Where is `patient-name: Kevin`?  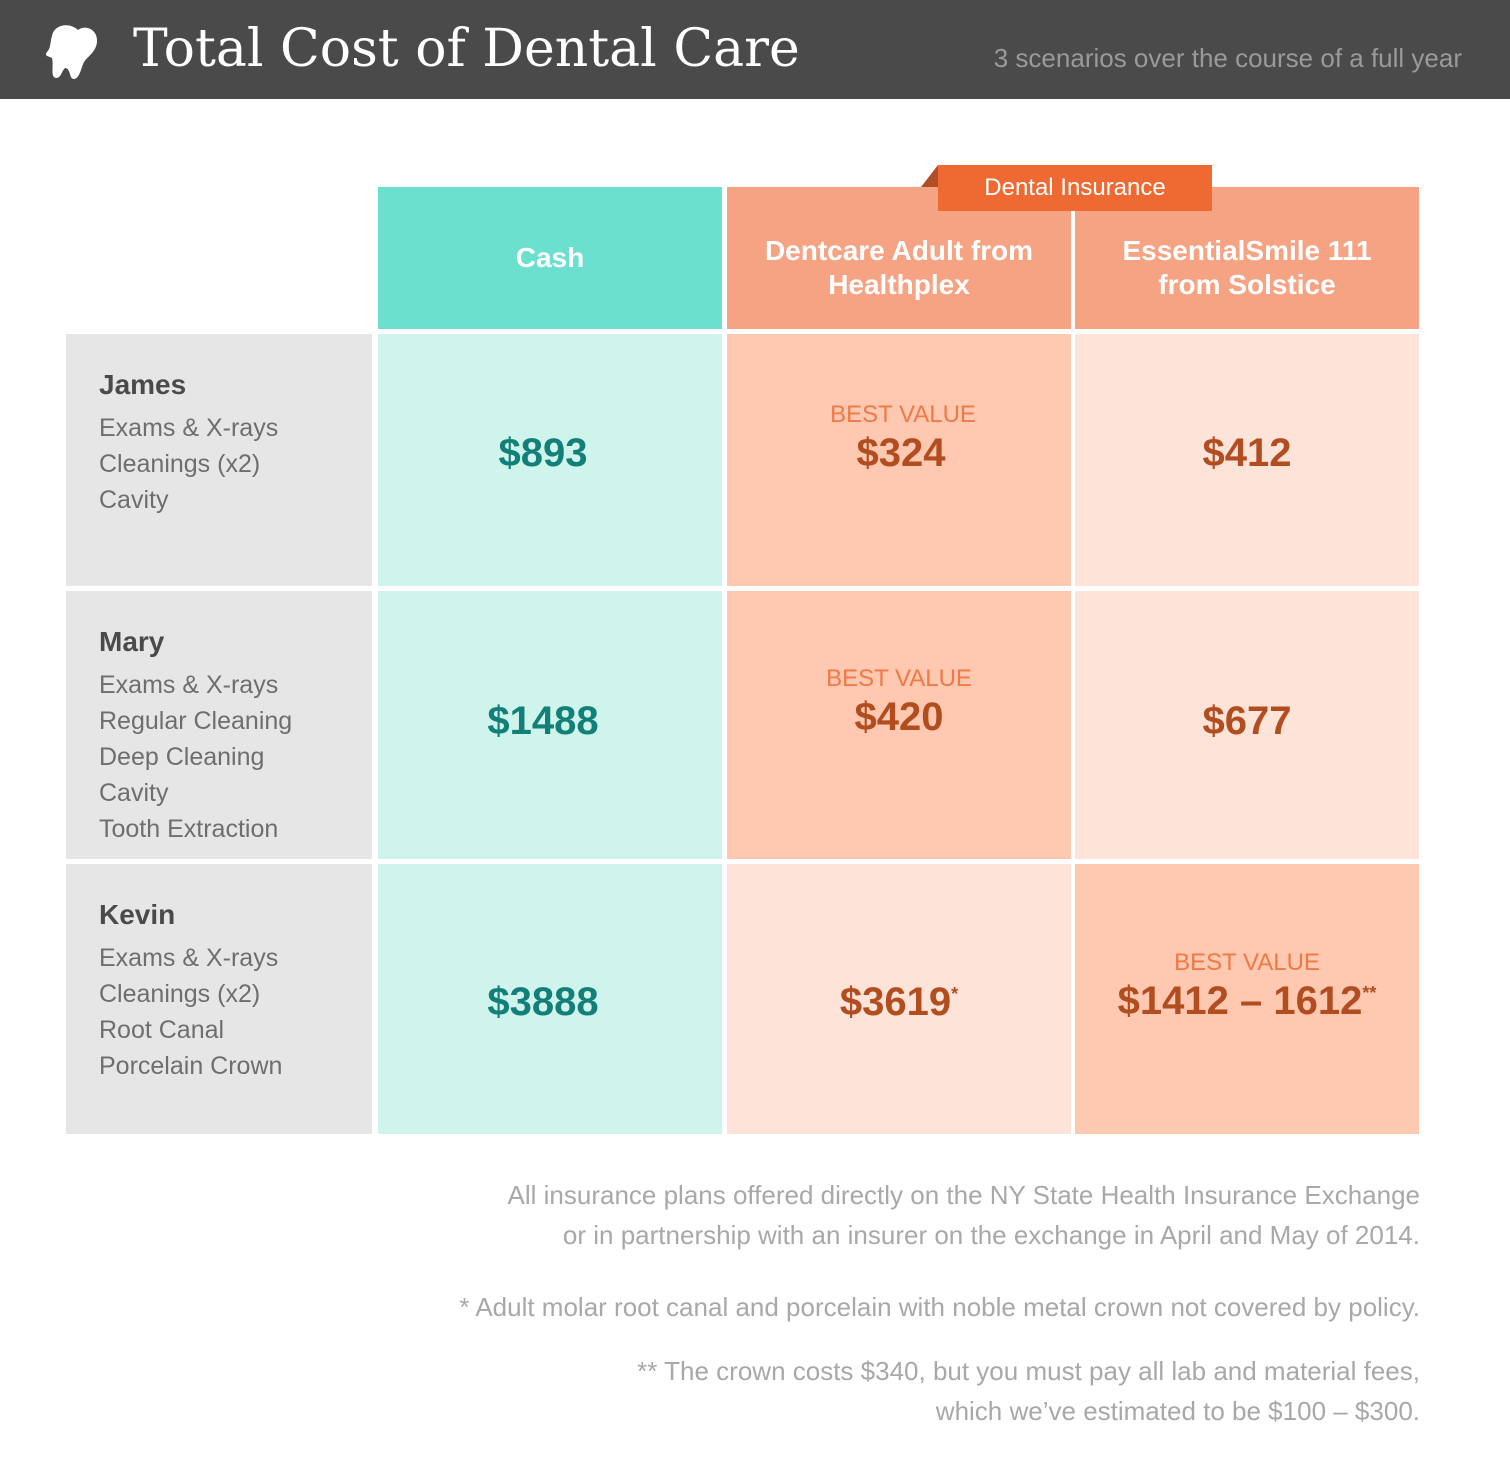
patient-name: Kevin is located at coordinates (137, 914).